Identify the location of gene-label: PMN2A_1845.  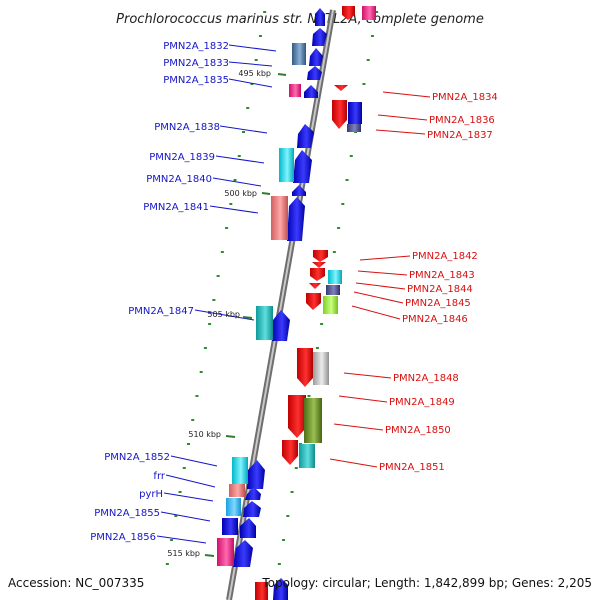
(438, 303).